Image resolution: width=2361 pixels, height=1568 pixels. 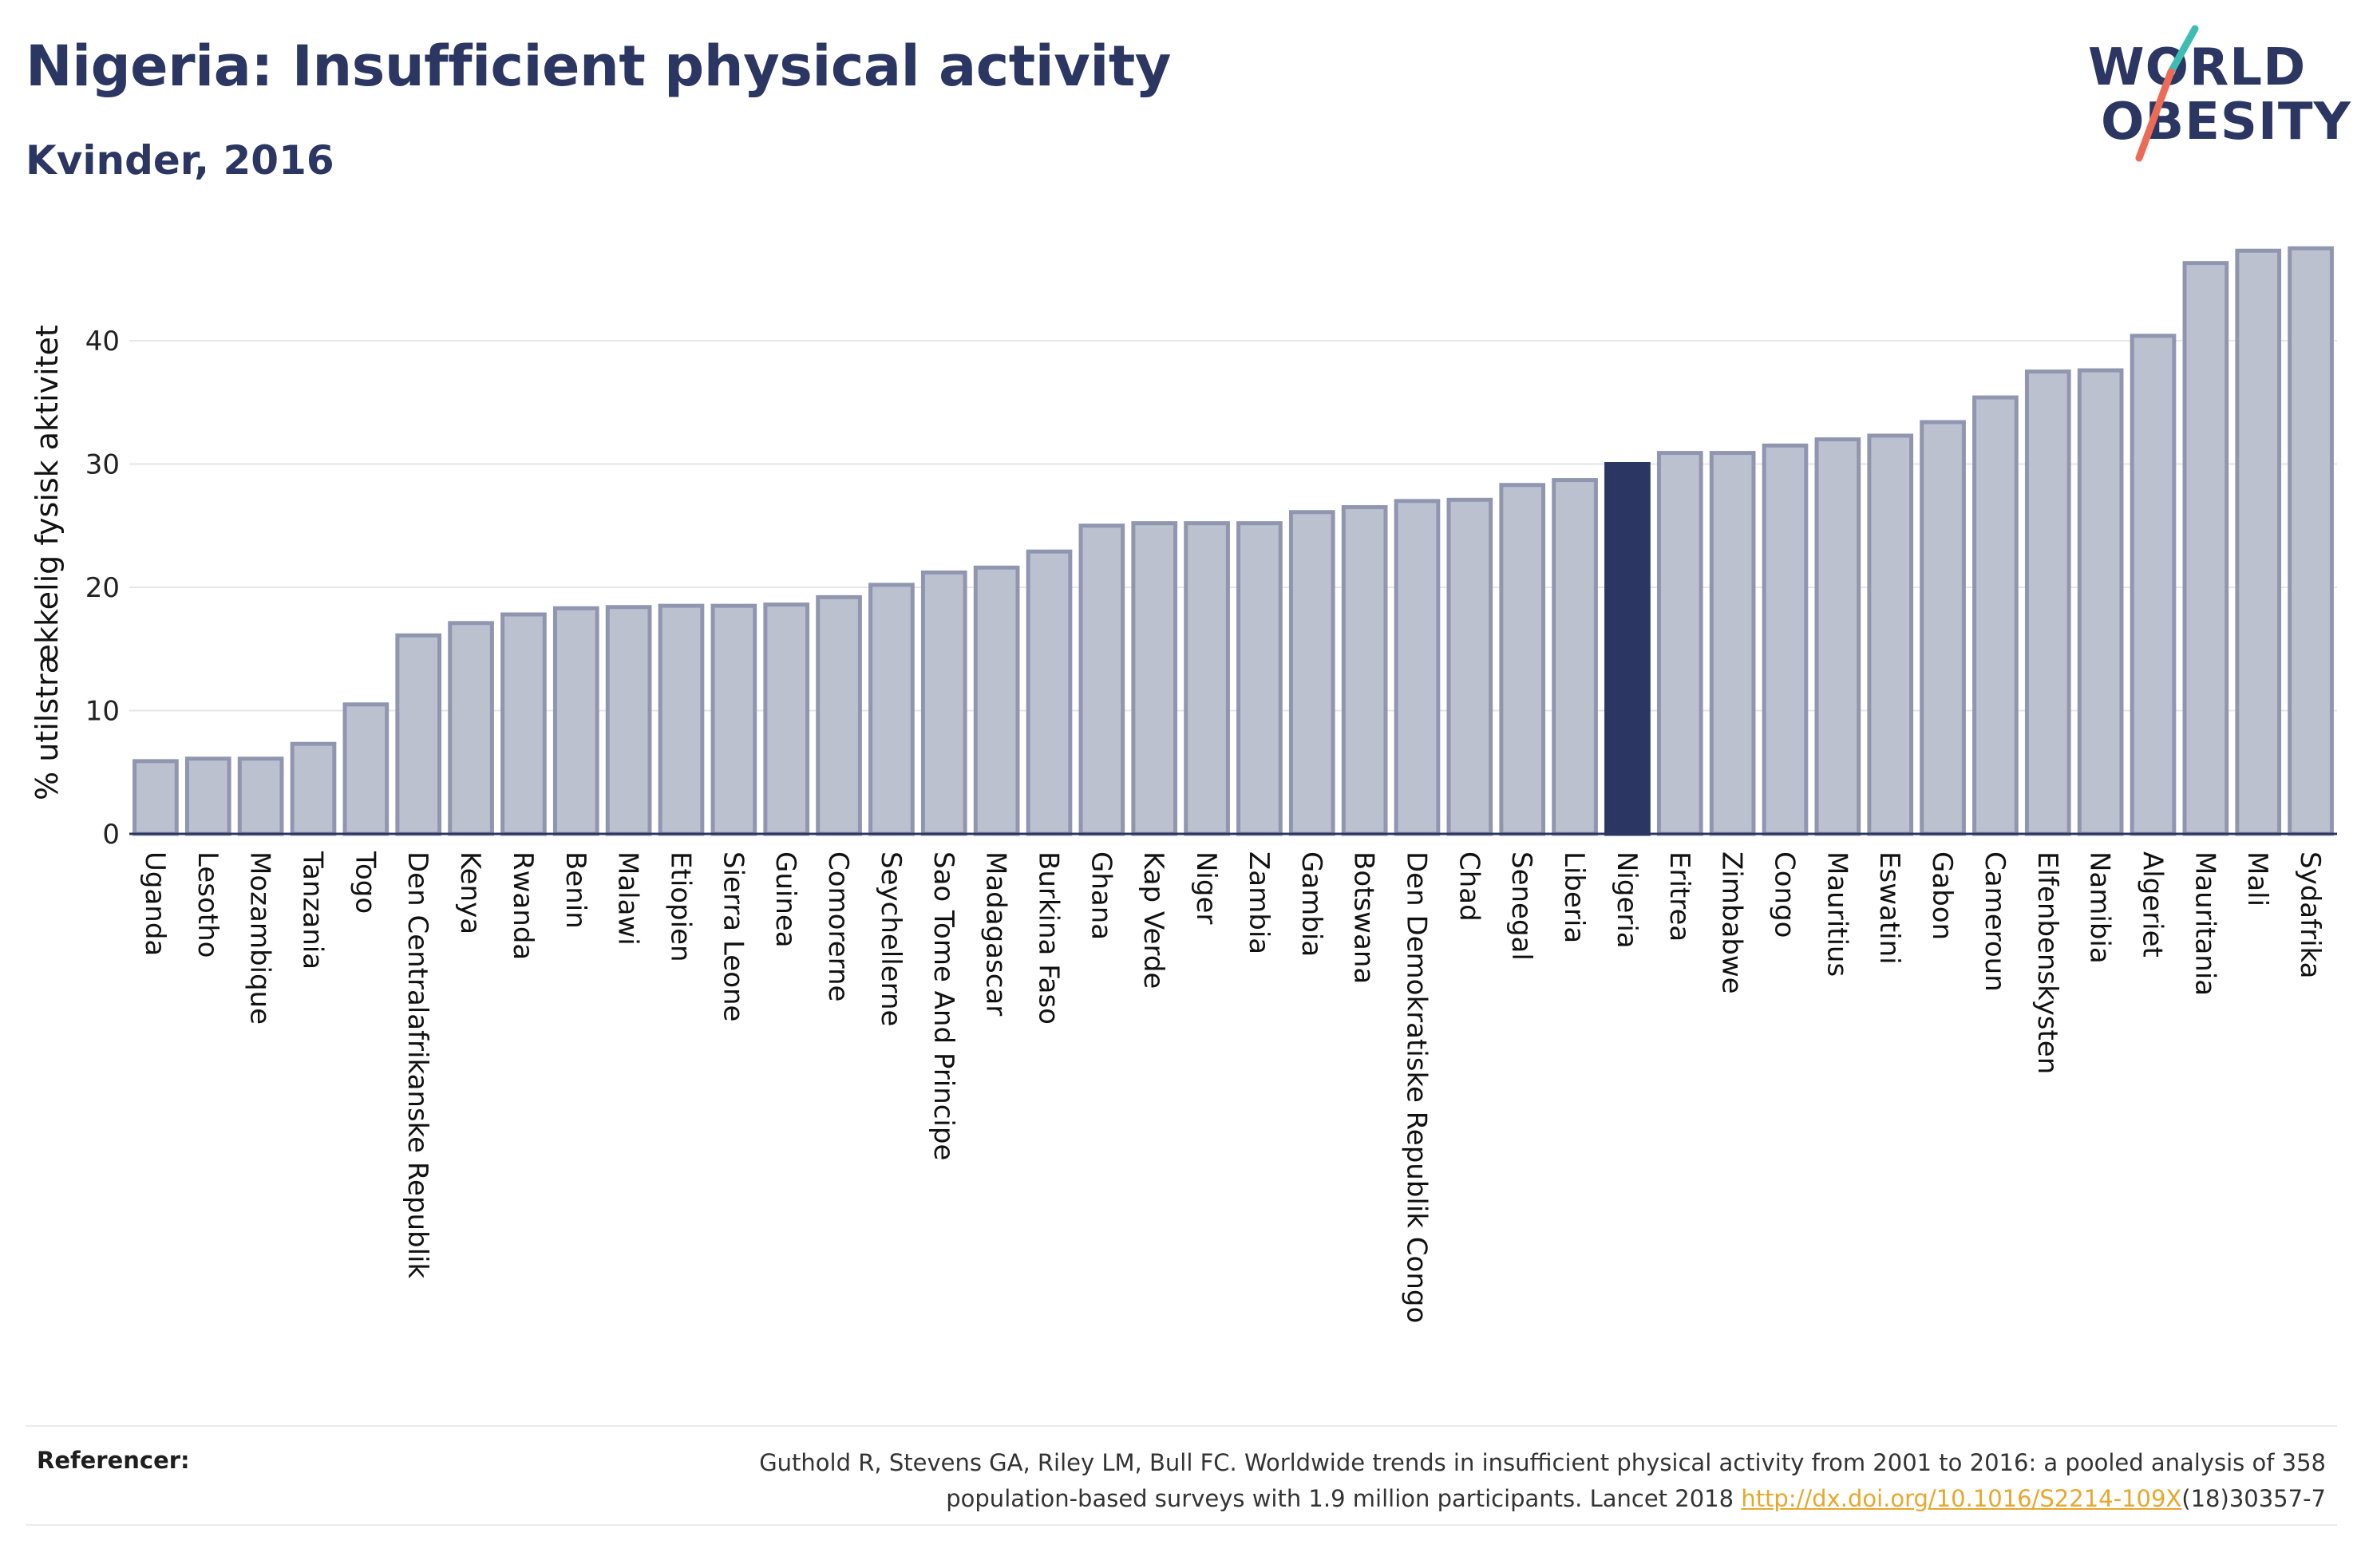 What do you see at coordinates (2310, 915) in the screenshot?
I see `x-tick-label: Sydafrika` at bounding box center [2310, 915].